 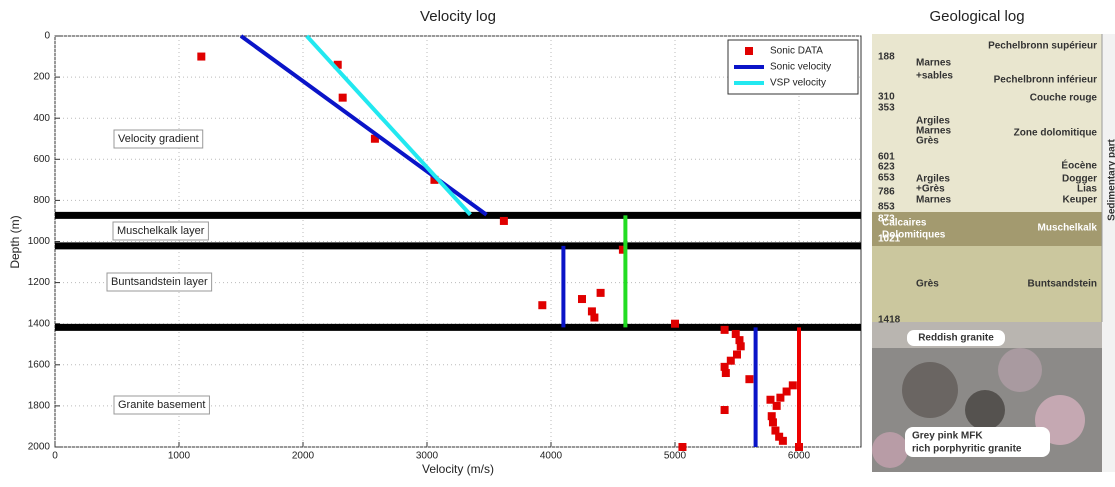 I want to click on legend-label: Sonic velocity, so click(x=800, y=67).